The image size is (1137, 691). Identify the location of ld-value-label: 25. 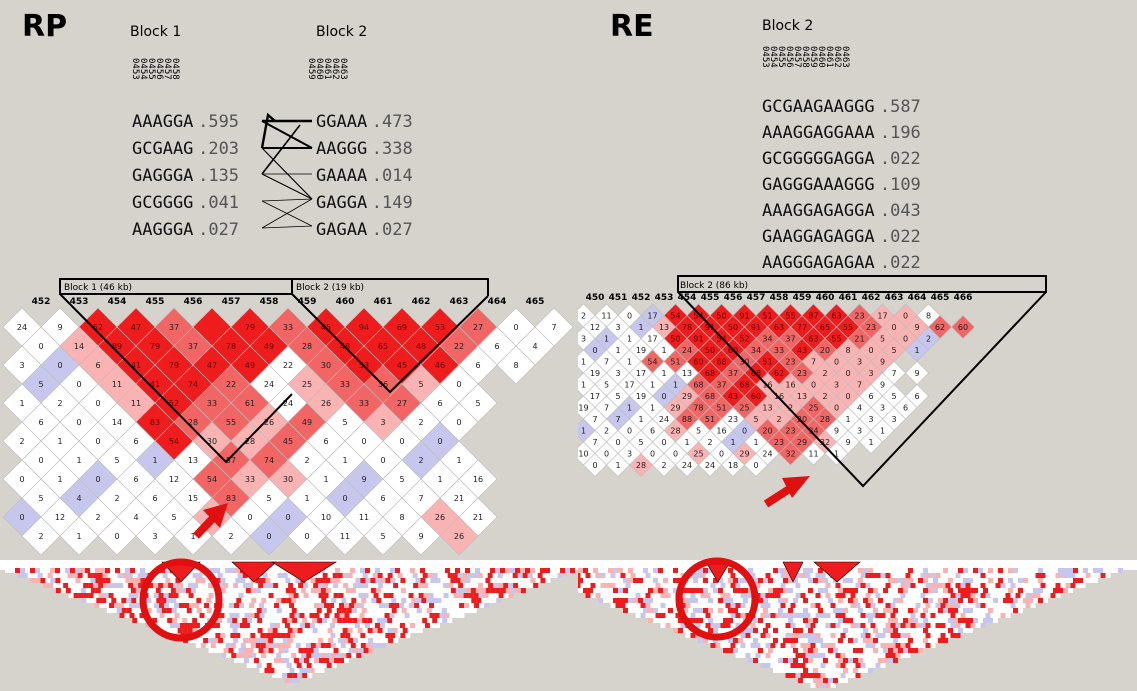
(744, 408).